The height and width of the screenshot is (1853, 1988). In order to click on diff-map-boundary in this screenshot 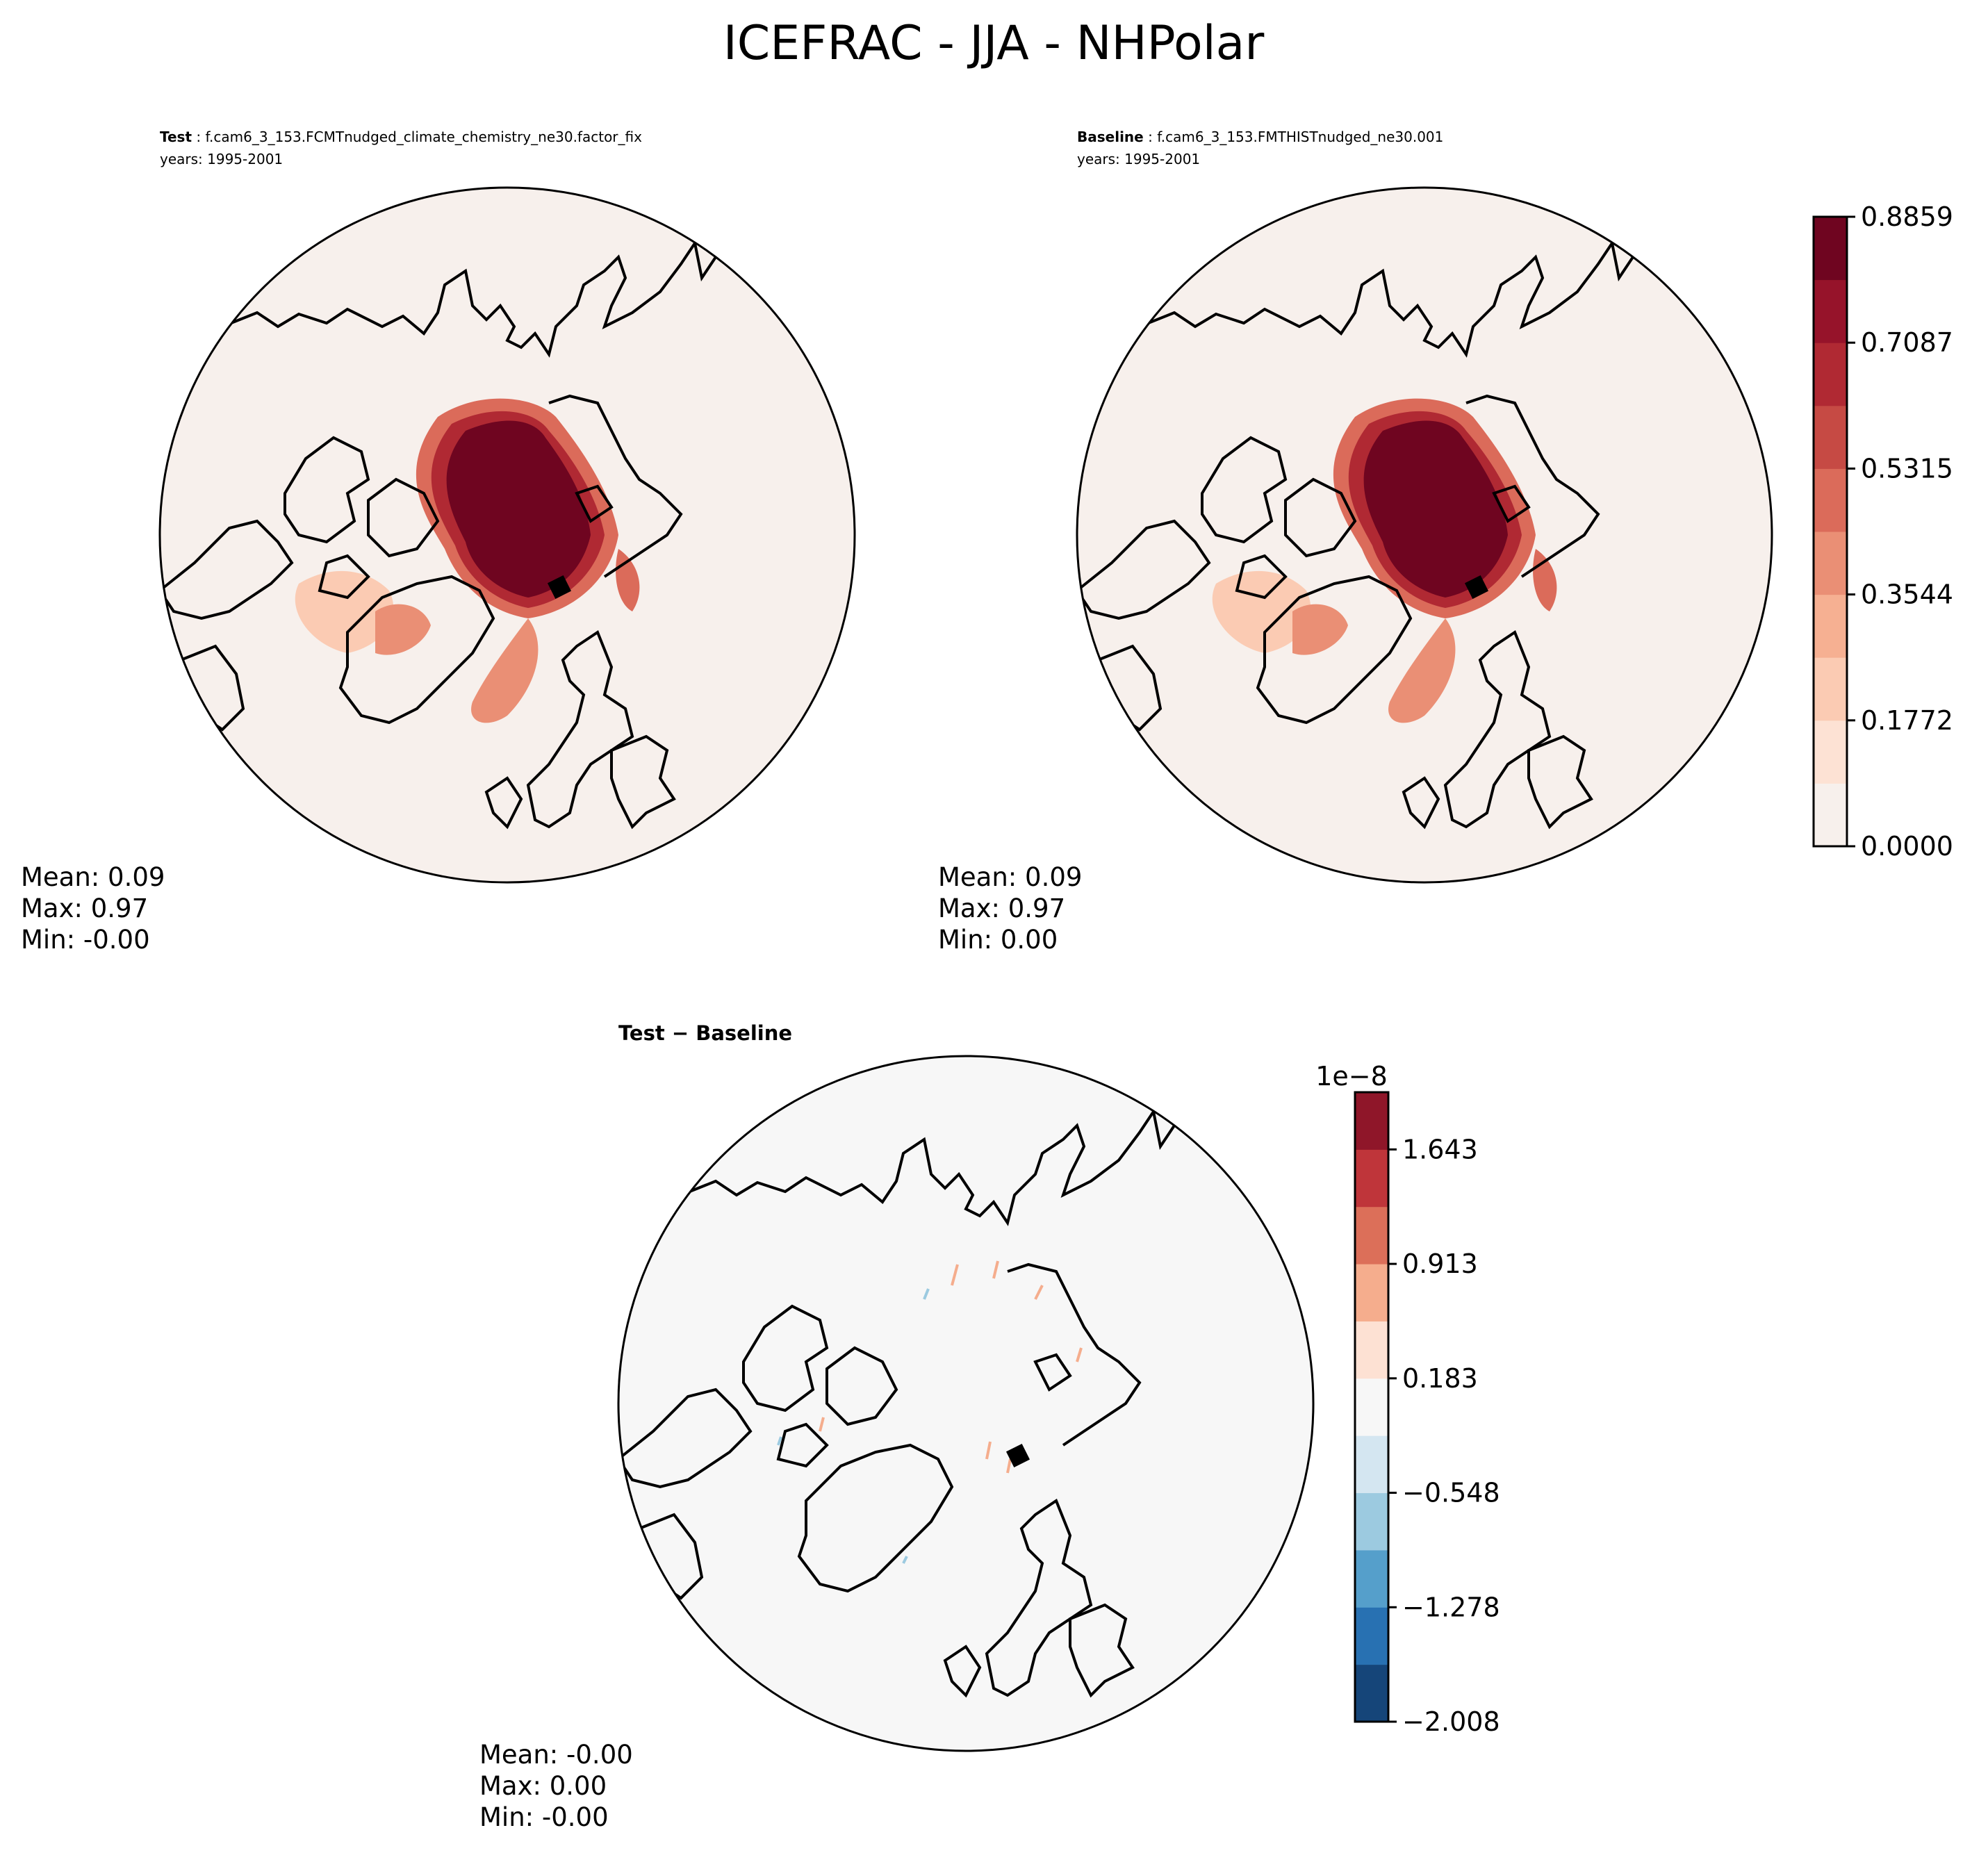, I will do `click(966, 1403)`.